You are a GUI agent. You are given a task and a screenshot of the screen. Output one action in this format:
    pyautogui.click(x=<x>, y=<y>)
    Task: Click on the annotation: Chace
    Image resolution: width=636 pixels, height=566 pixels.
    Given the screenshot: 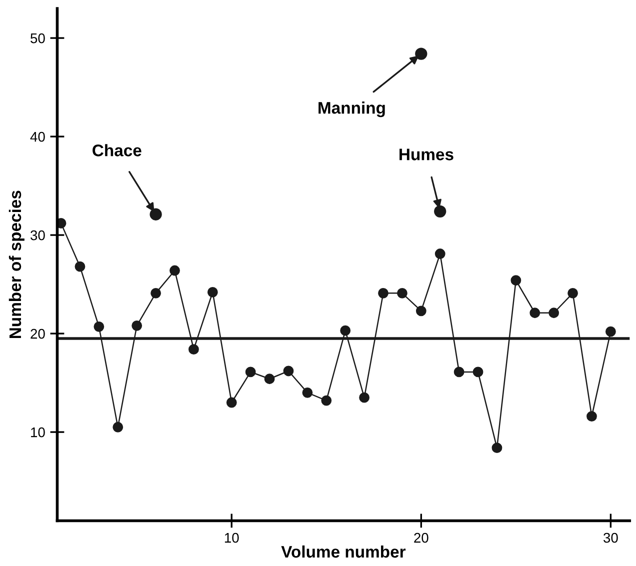 What is the action you would take?
    pyautogui.click(x=117, y=150)
    